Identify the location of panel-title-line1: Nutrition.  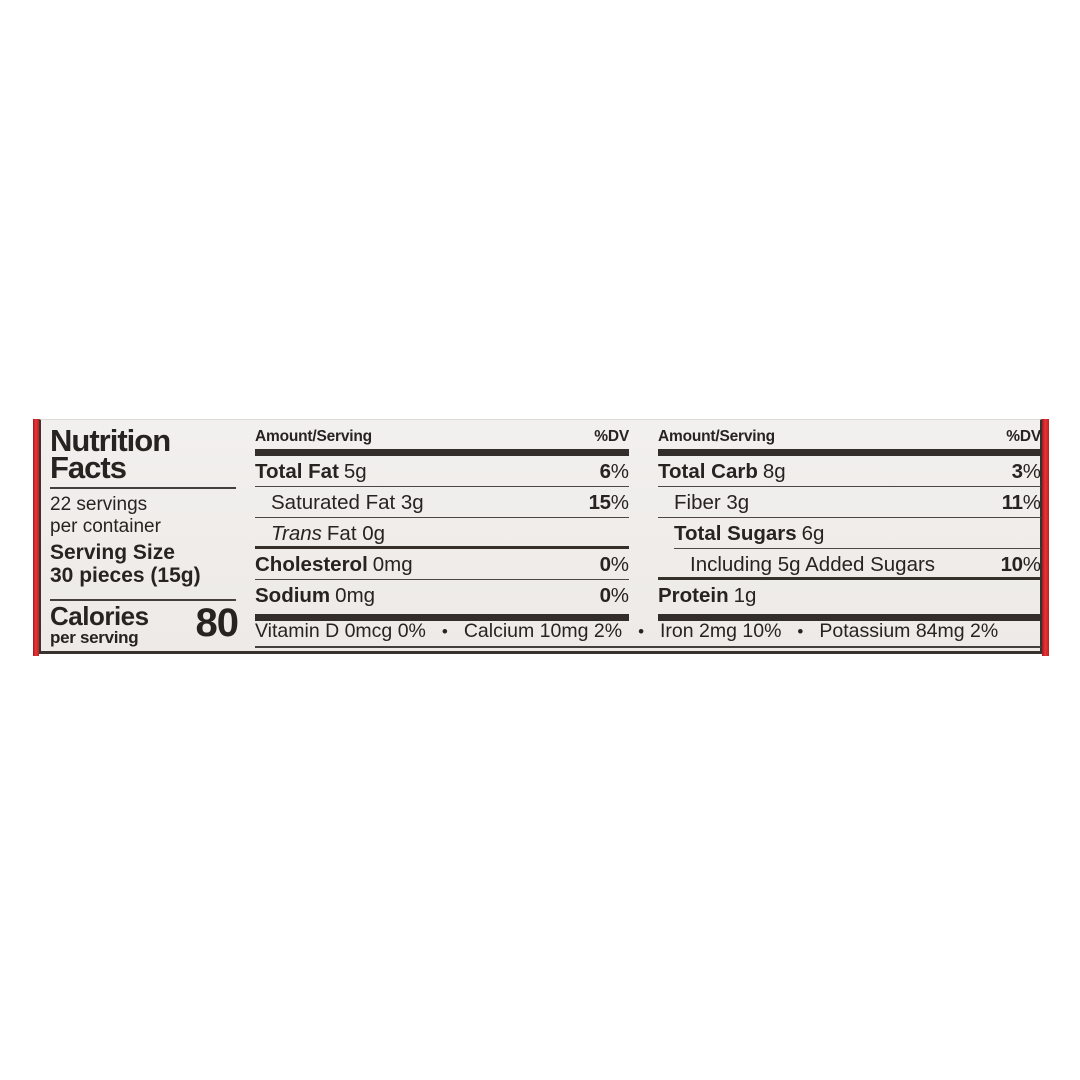
(110, 440).